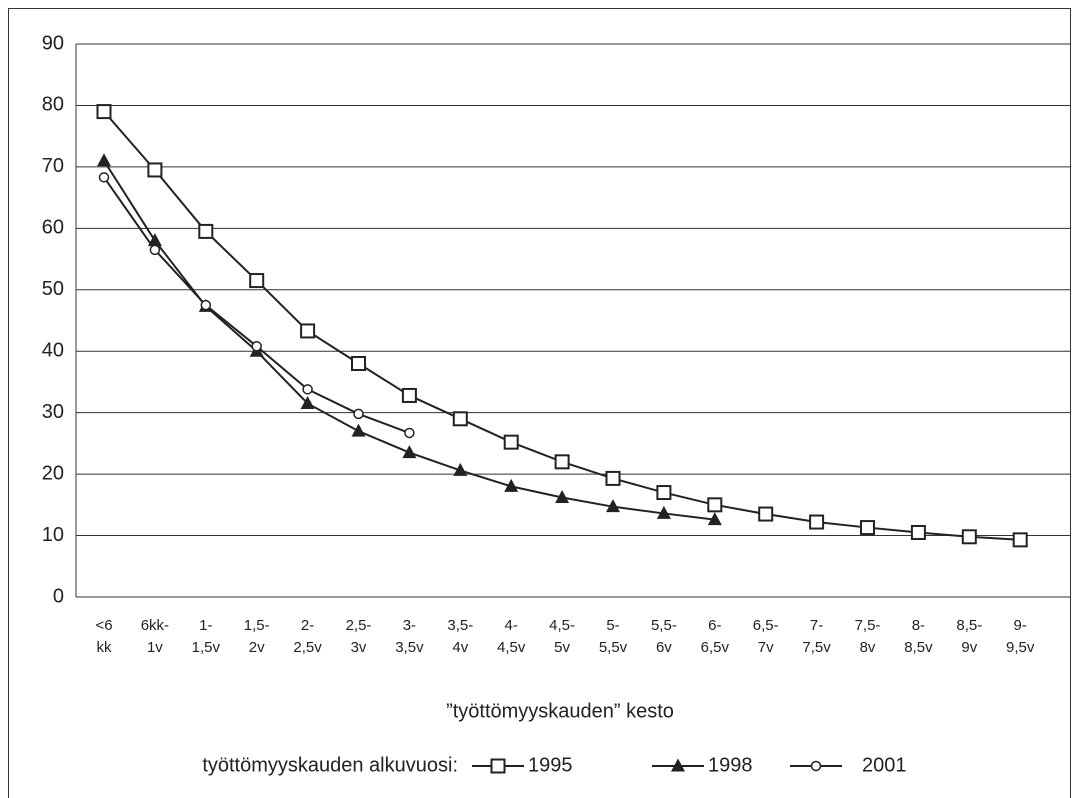  Describe the element at coordinates (359, 647) in the screenshot. I see `x-tick-line: 3v` at that location.